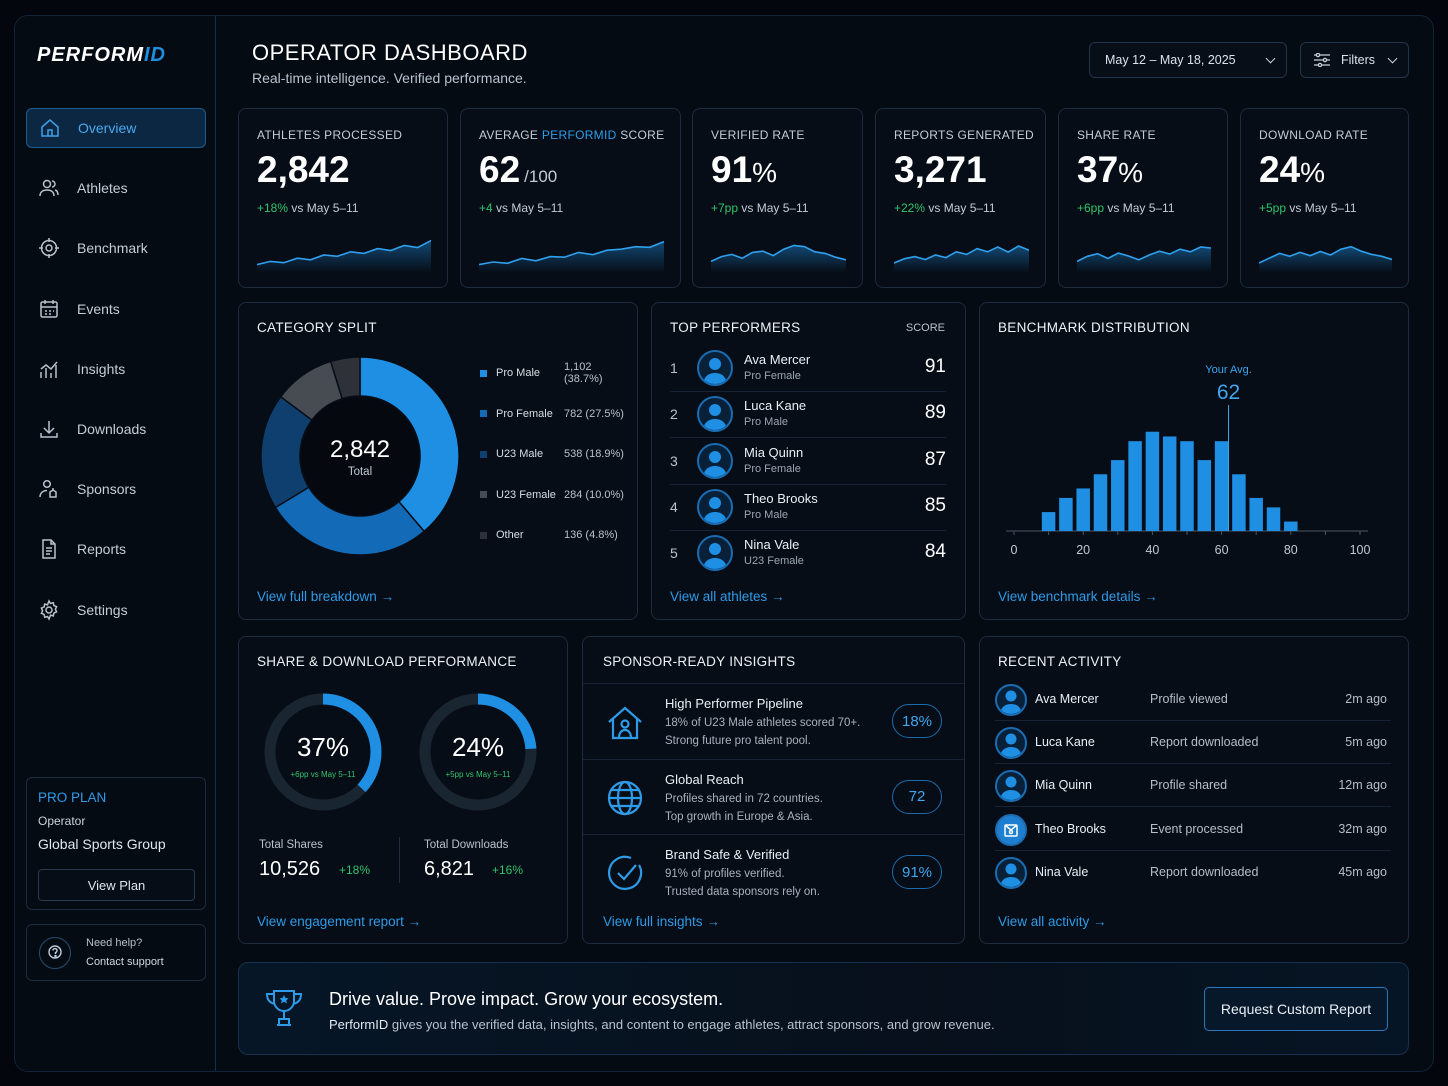 This screenshot has width=1448, height=1086. What do you see at coordinates (116, 952) in the screenshot?
I see `help-card: Need help? Contact support` at bounding box center [116, 952].